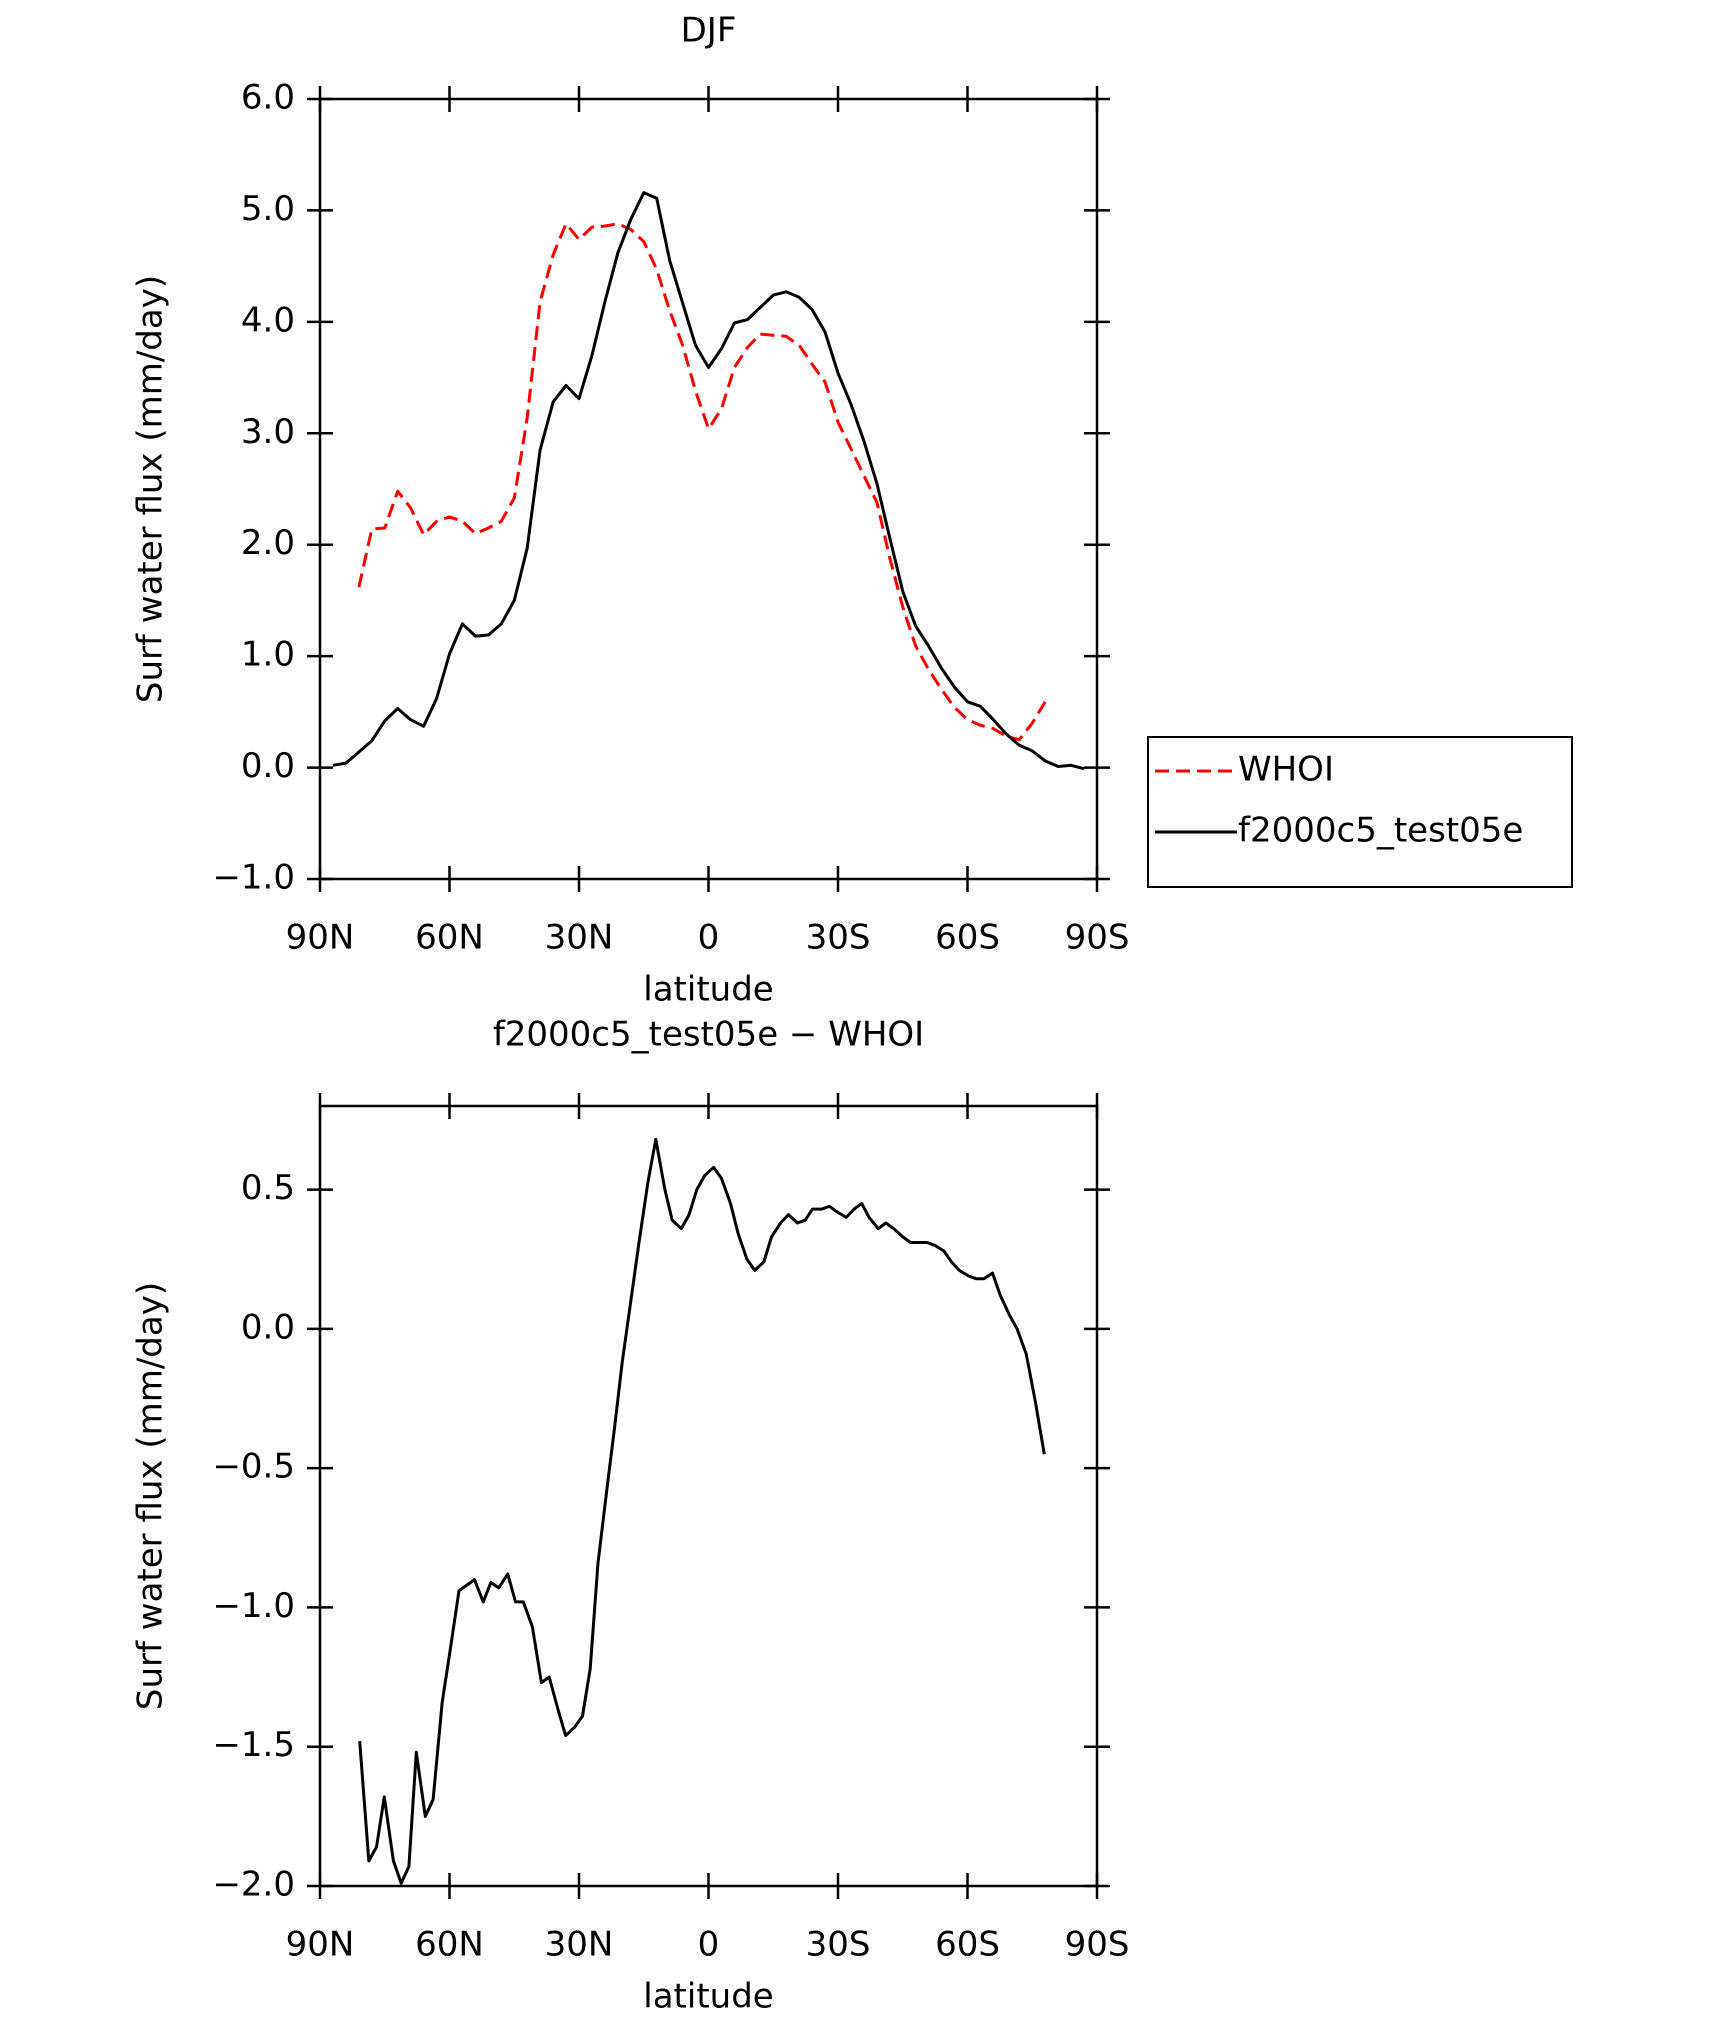 The image size is (1710, 2021). I want to click on y-tick-label: 3.0, so click(268, 432).